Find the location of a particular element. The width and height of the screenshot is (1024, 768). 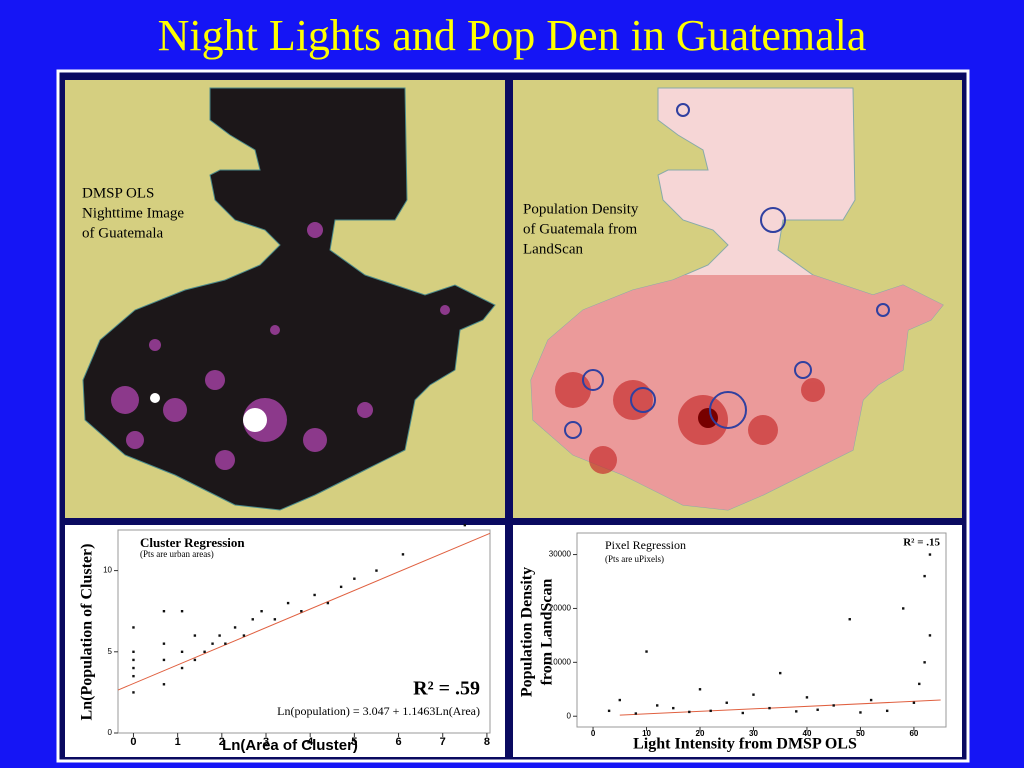

trend-line is located at coordinates (780, 707).